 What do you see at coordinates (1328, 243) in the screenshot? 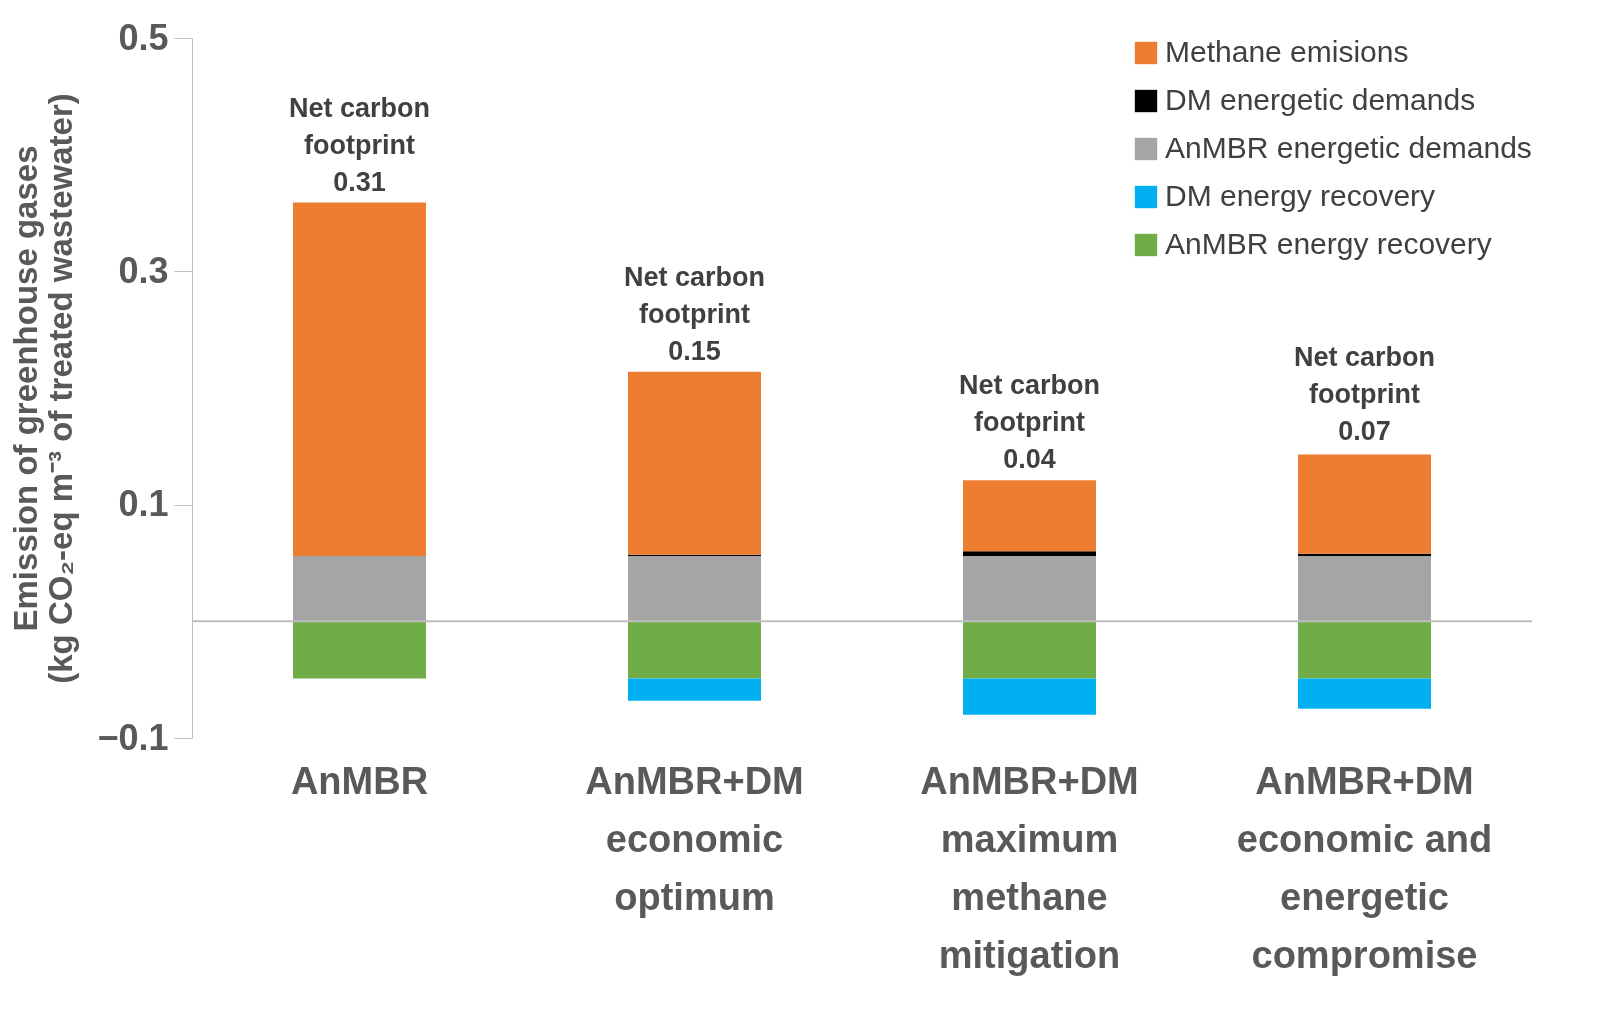
I see `legend-label: AnMBR energy recovery` at bounding box center [1328, 243].